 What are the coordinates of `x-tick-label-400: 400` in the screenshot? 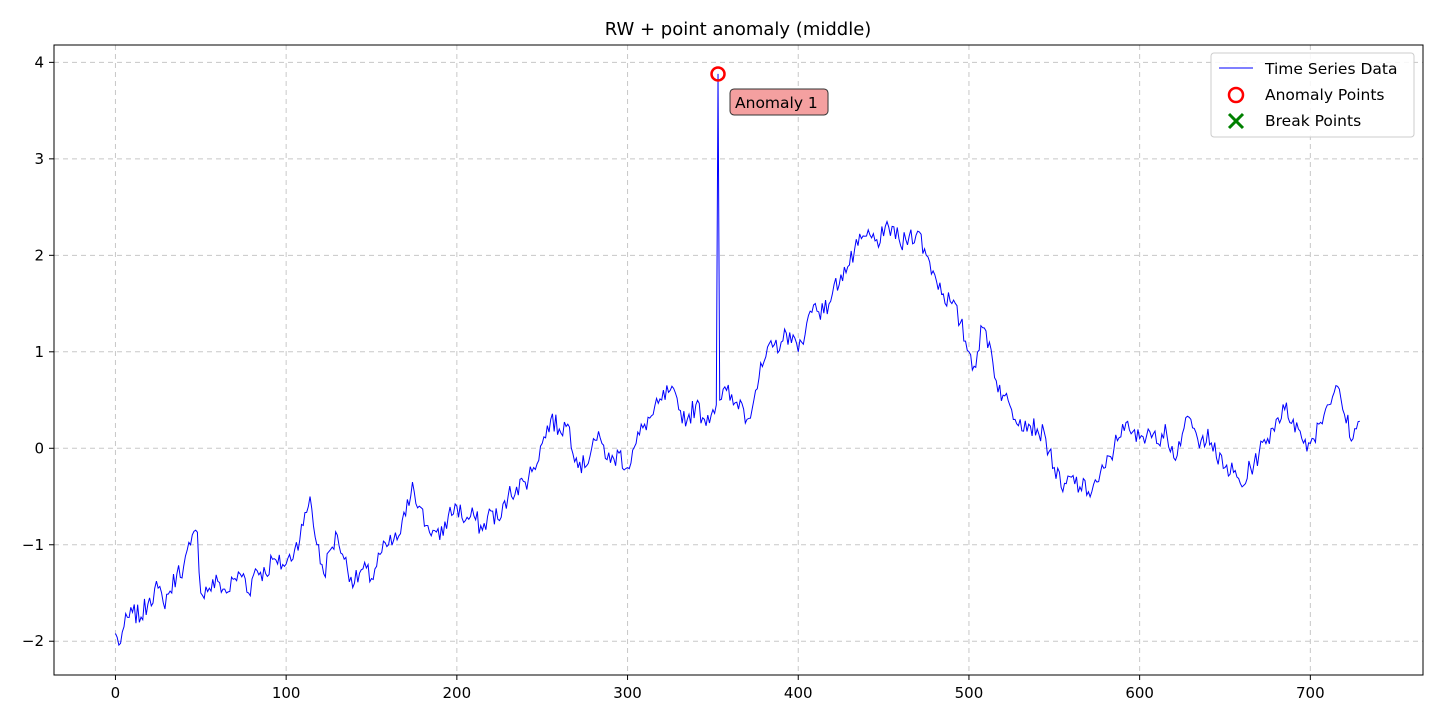 It's located at (798, 693).